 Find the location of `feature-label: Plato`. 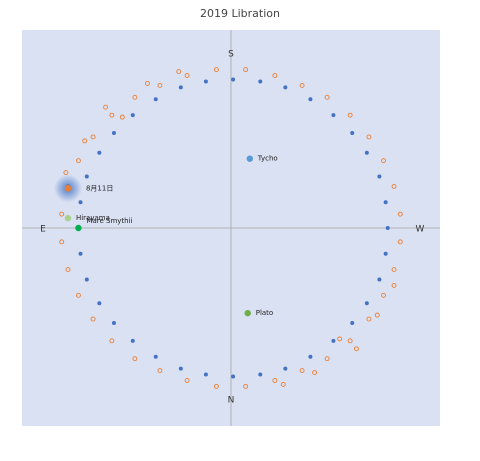

feature-label: Plato is located at coordinates (264, 313).